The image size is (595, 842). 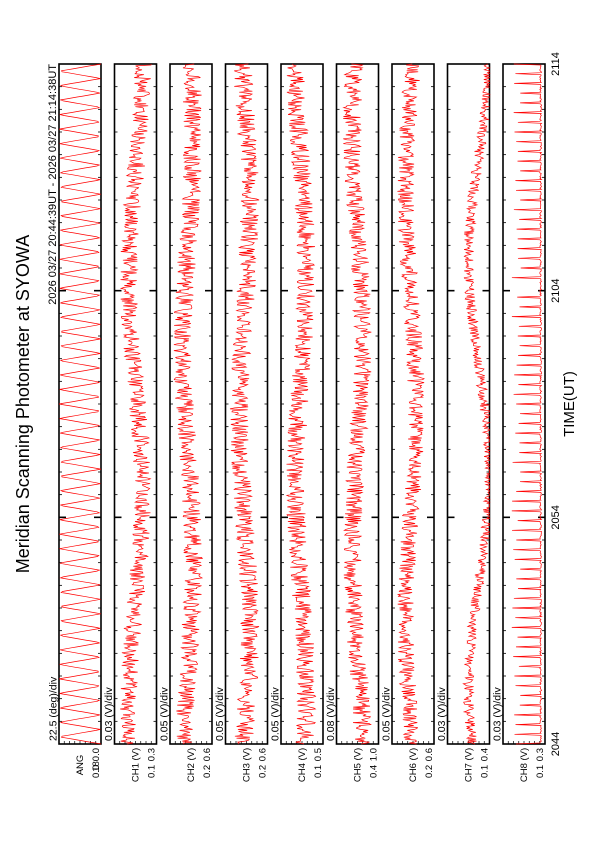 What do you see at coordinates (413, 765) in the screenshot?
I see `panel-channel-label: CH6 (V)` at bounding box center [413, 765].